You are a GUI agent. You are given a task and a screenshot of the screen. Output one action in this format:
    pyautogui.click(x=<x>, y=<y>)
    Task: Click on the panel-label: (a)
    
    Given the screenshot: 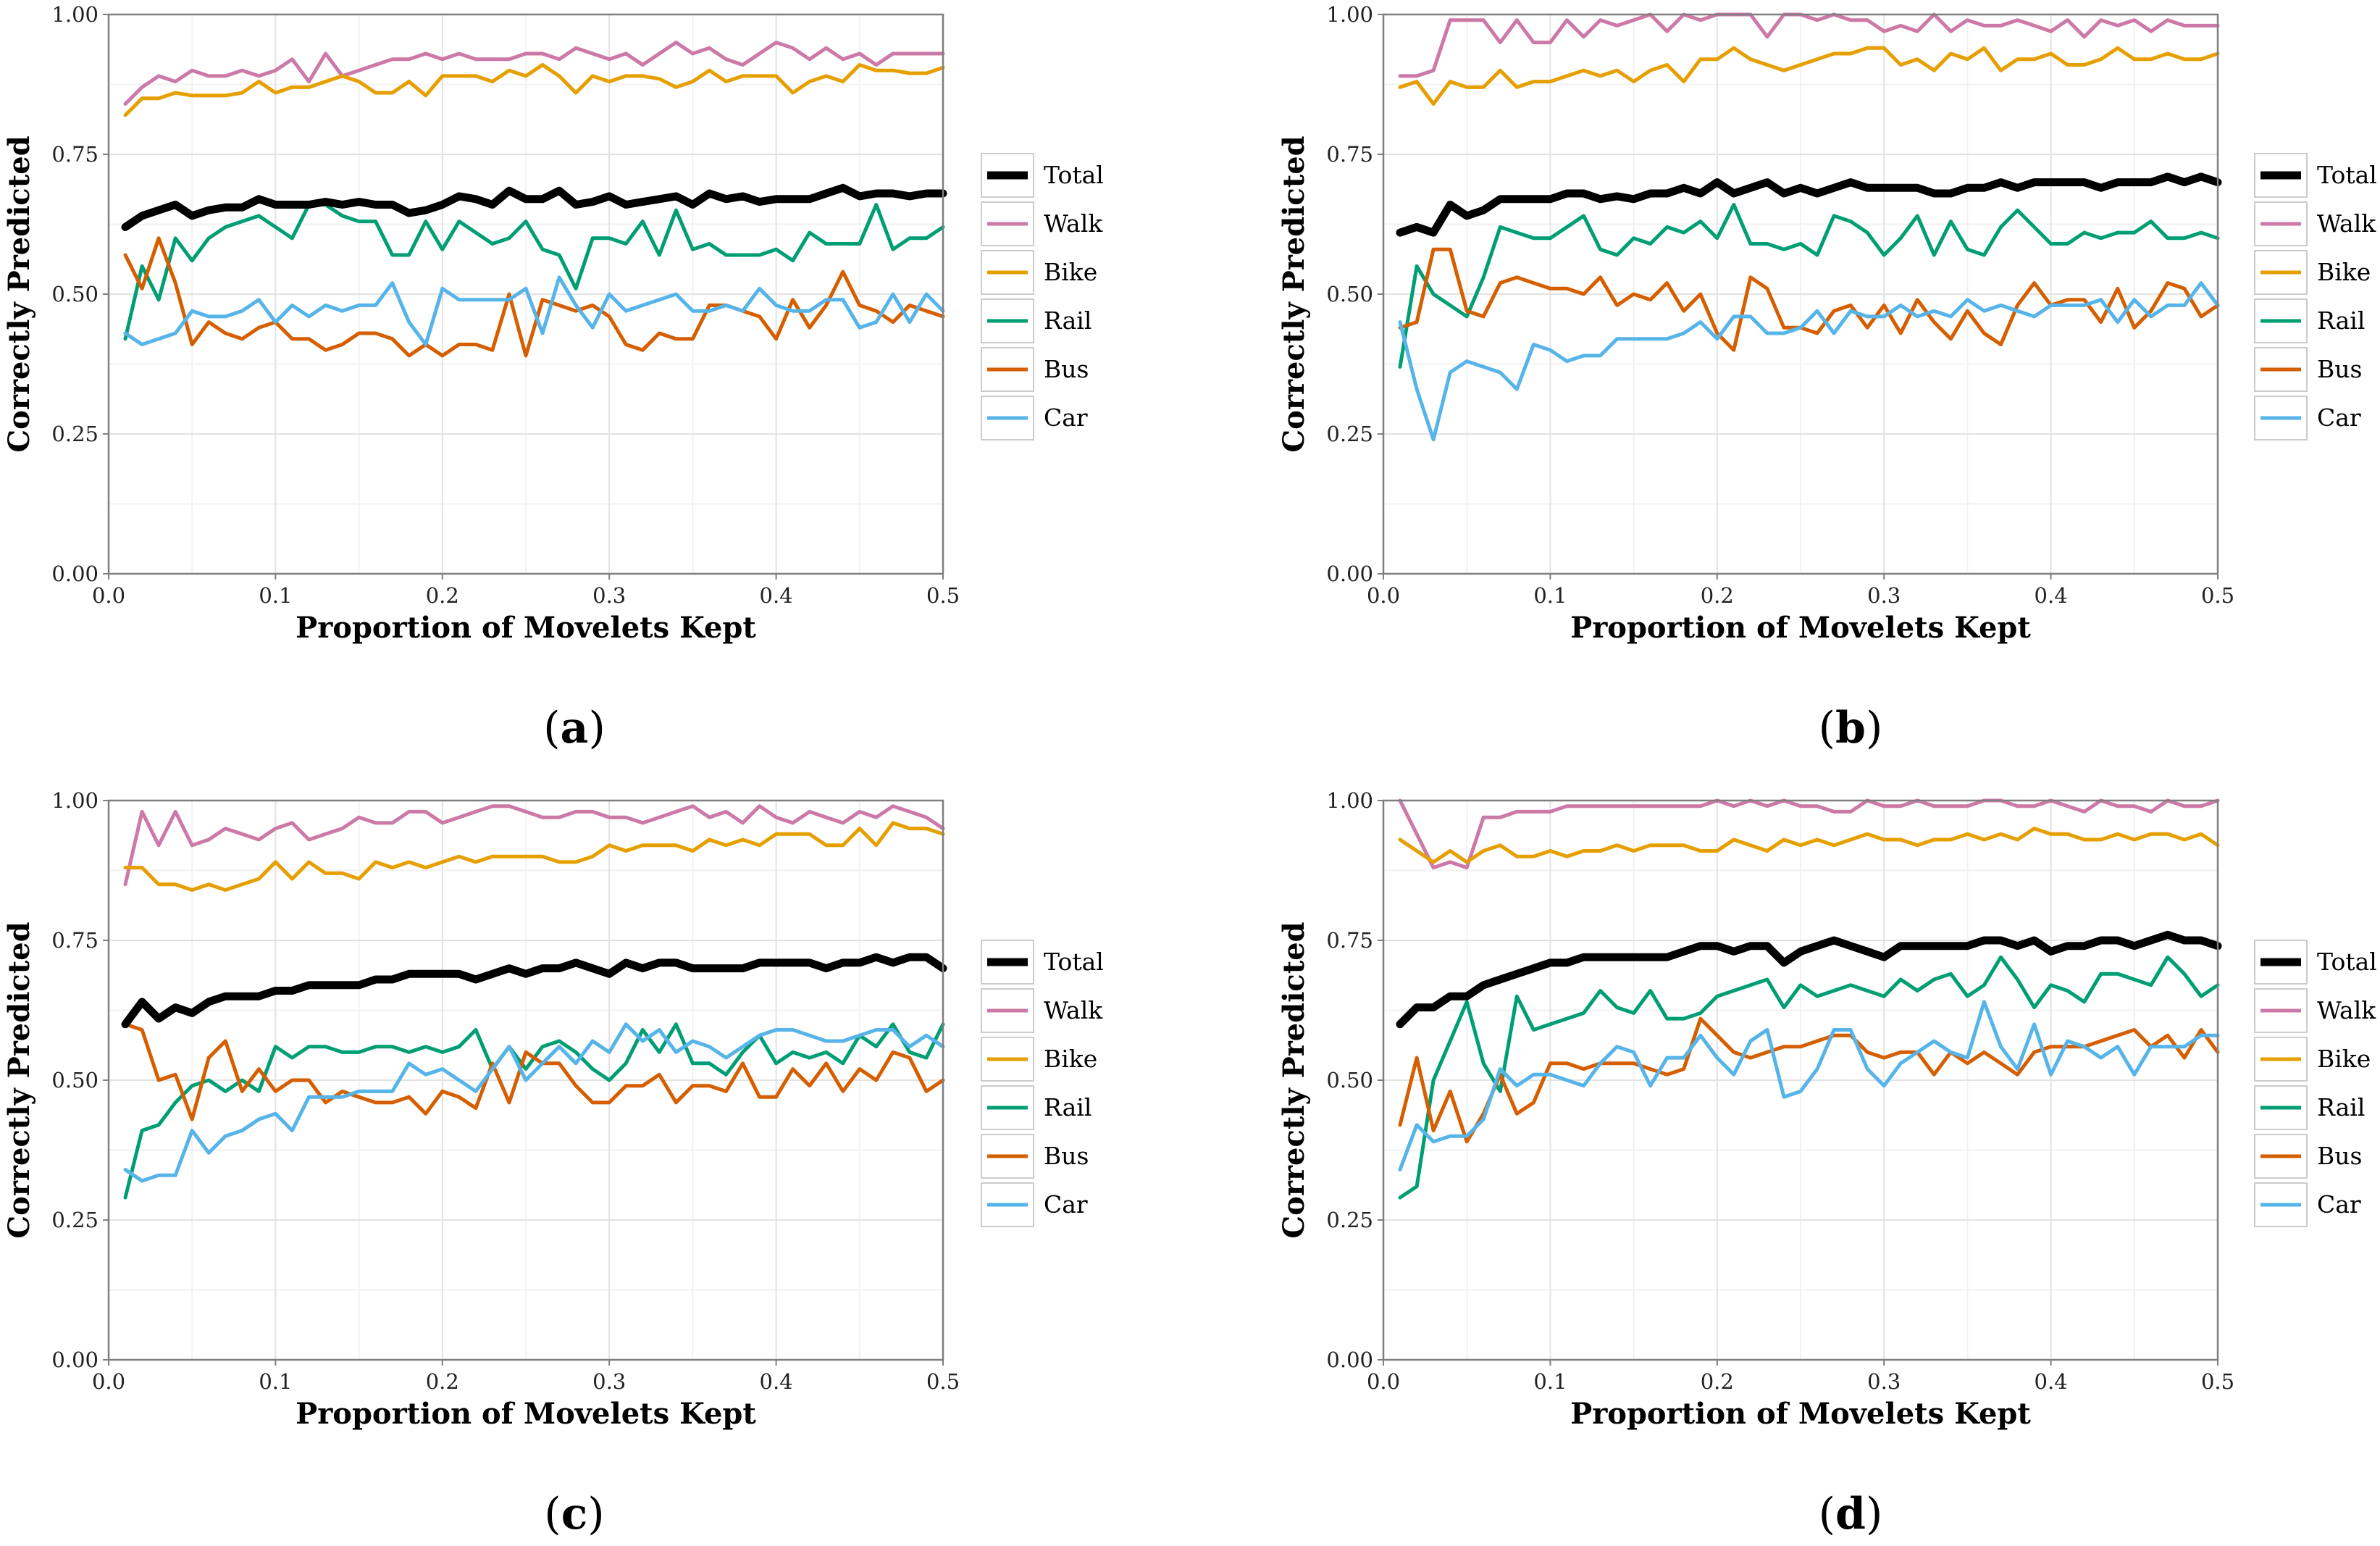 What is the action you would take?
    pyautogui.click(x=574, y=728)
    